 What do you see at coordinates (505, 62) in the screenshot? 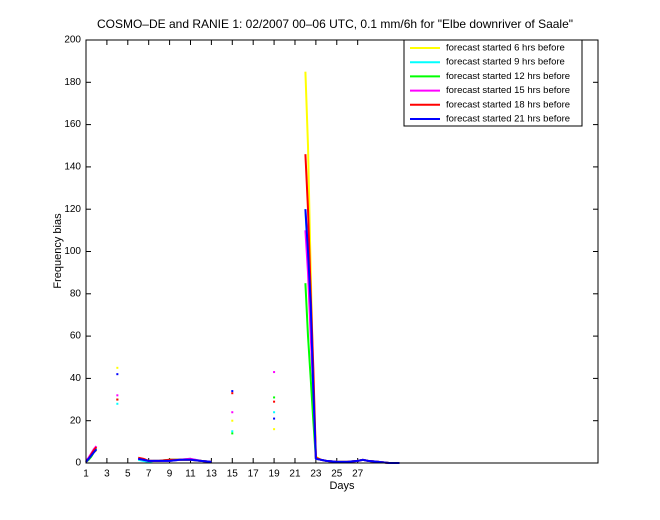
I see `legend-label: forecast started 9 hrs before` at bounding box center [505, 62].